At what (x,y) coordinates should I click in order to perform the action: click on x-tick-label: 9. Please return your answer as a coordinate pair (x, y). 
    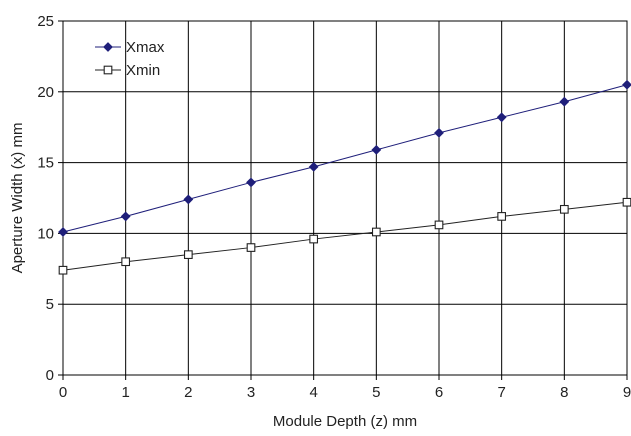
    Looking at the image, I should click on (627, 392).